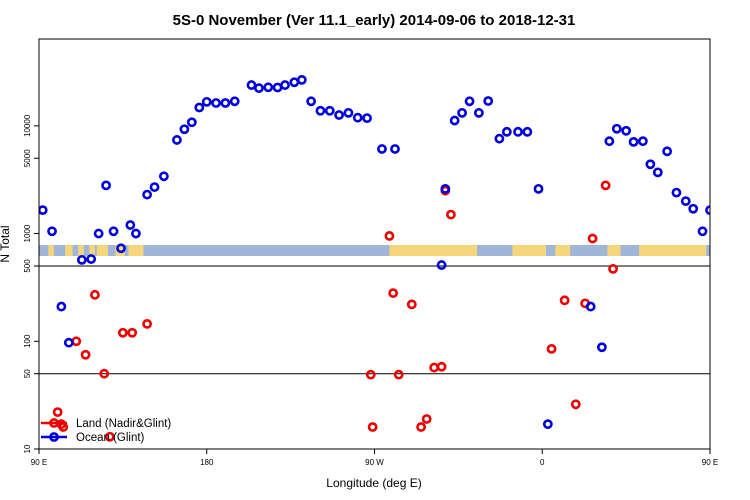  I want to click on land-ocean-band, so click(374, 250).